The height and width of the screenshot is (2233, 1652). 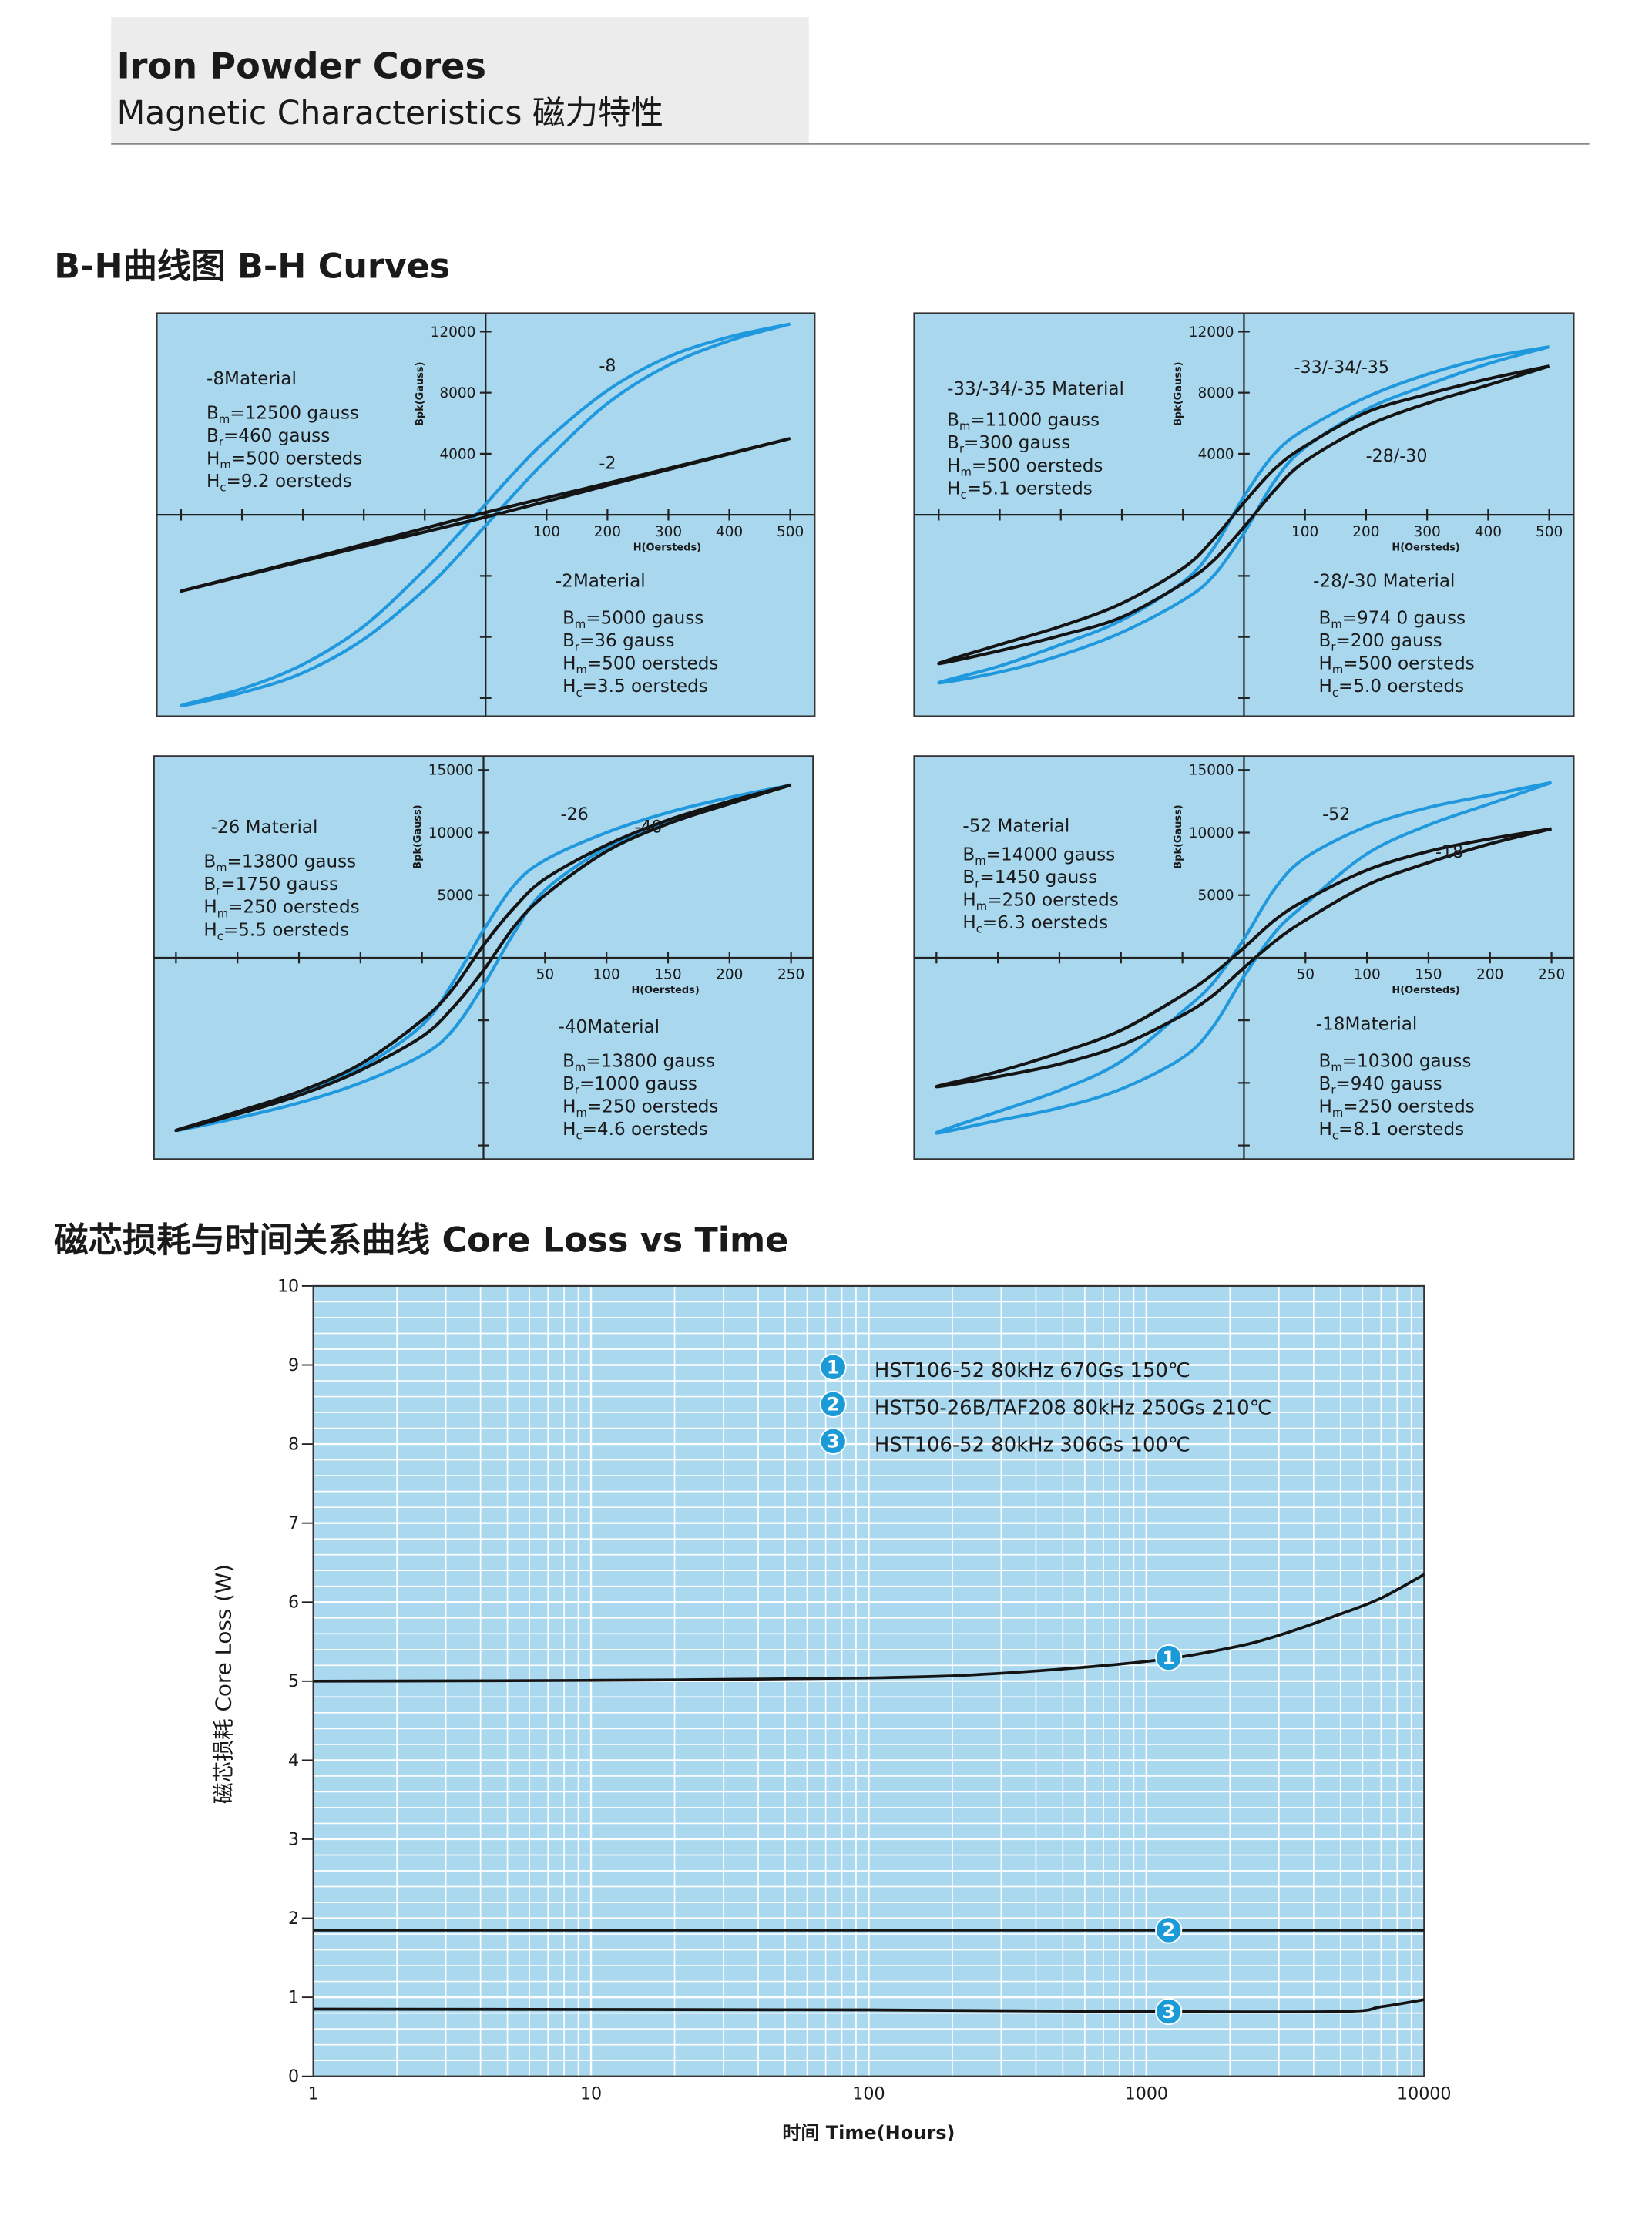 What do you see at coordinates (293, 1998) in the screenshot?
I see `y-tick-label: 1` at bounding box center [293, 1998].